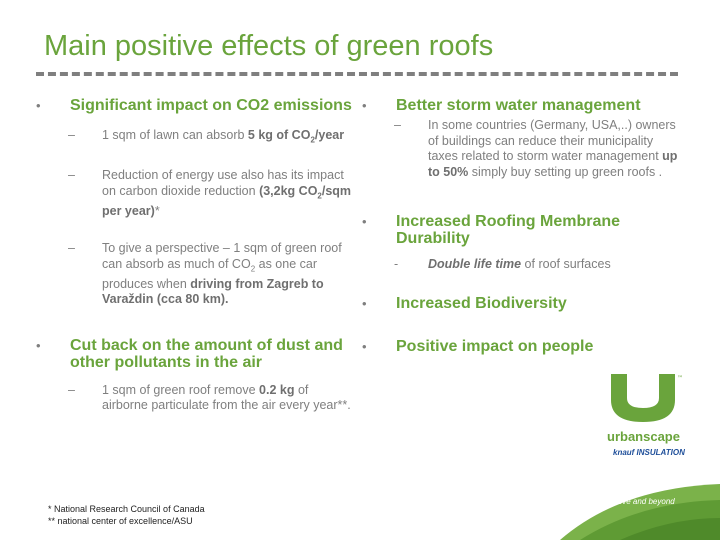 Image resolution: width=720 pixels, height=540 pixels. Describe the element at coordinates (120, 521) in the screenshot. I see `footnote-2: ** national center of excellence/ASU` at that location.